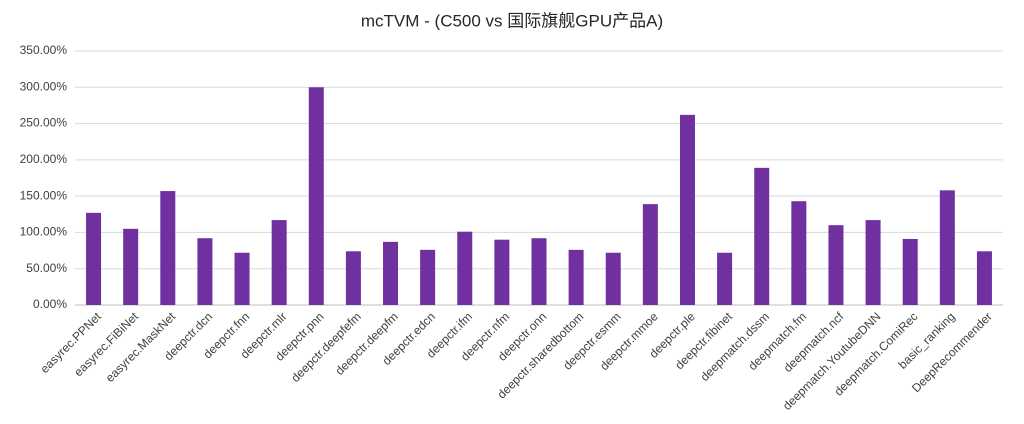 This screenshot has width=1024, height=424. Describe the element at coordinates (44, 195) in the screenshot. I see `y-tick-label: 150.00%` at that location.